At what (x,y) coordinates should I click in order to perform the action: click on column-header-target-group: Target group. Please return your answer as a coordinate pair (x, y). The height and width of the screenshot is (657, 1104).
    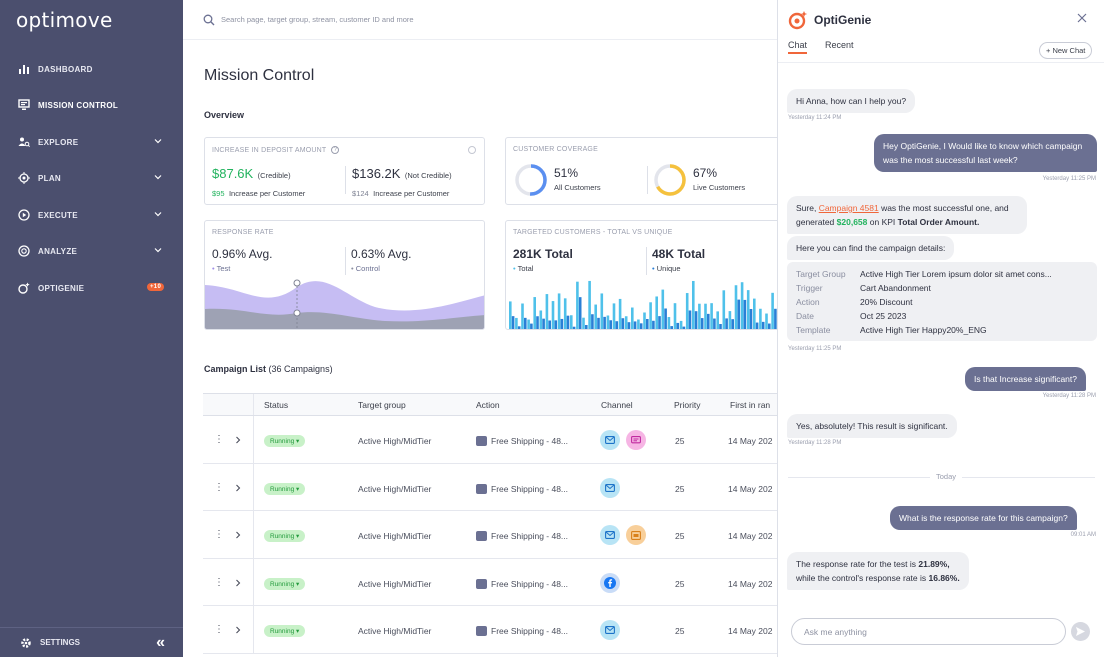
    Looking at the image, I should click on (382, 405).